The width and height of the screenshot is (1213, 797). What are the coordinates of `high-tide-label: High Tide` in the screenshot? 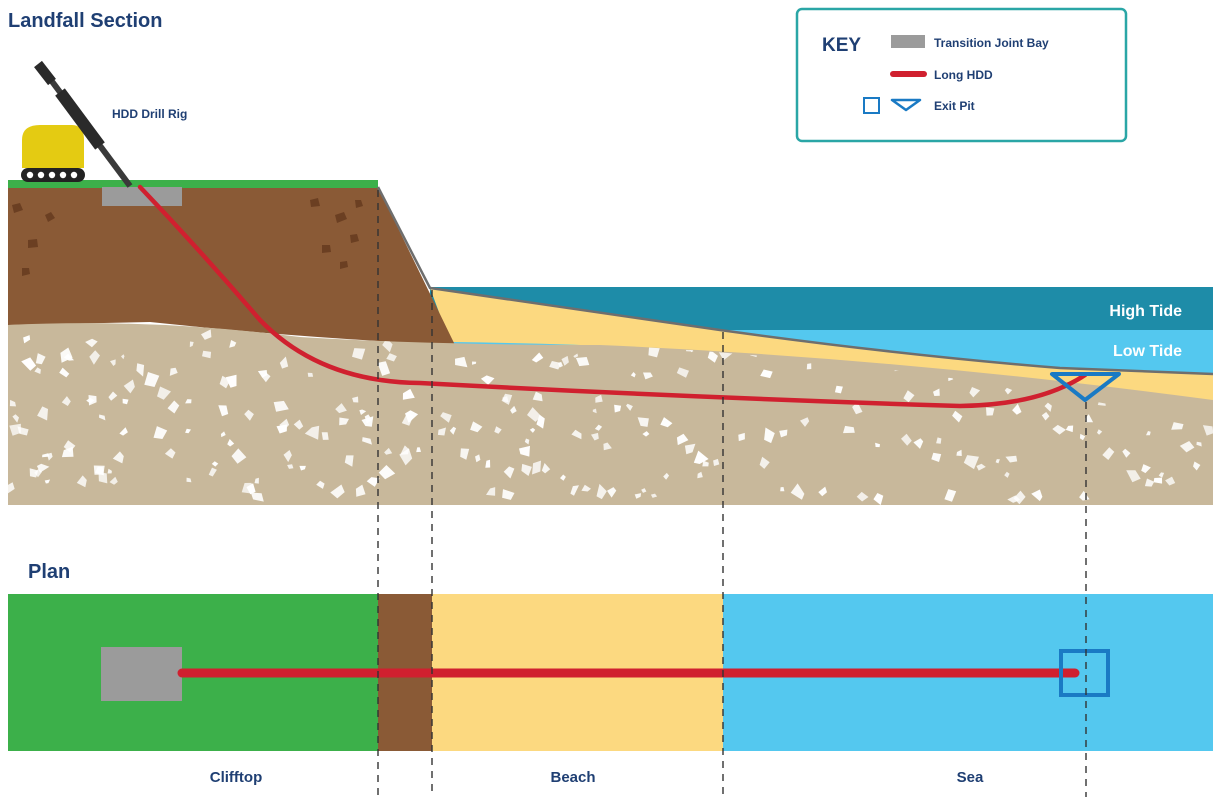 It's located at (1145, 311).